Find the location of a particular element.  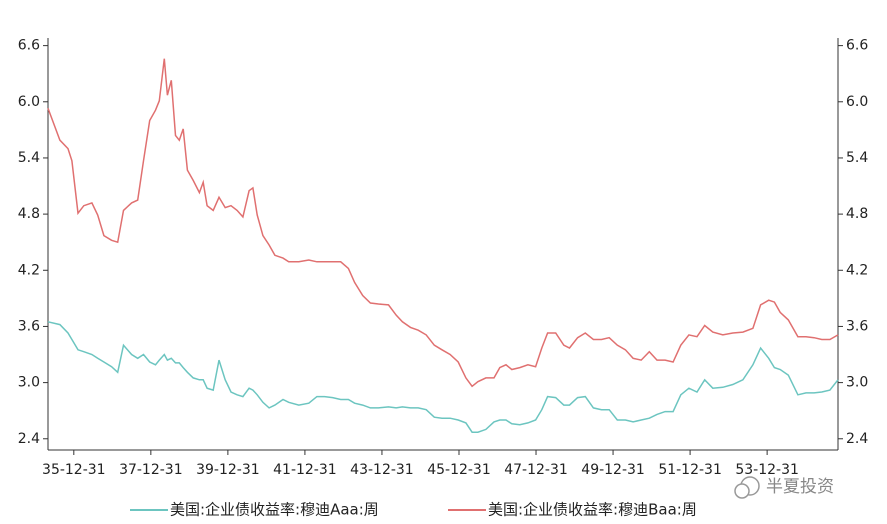

y2-tick-label: 4.8 is located at coordinates (857, 214).